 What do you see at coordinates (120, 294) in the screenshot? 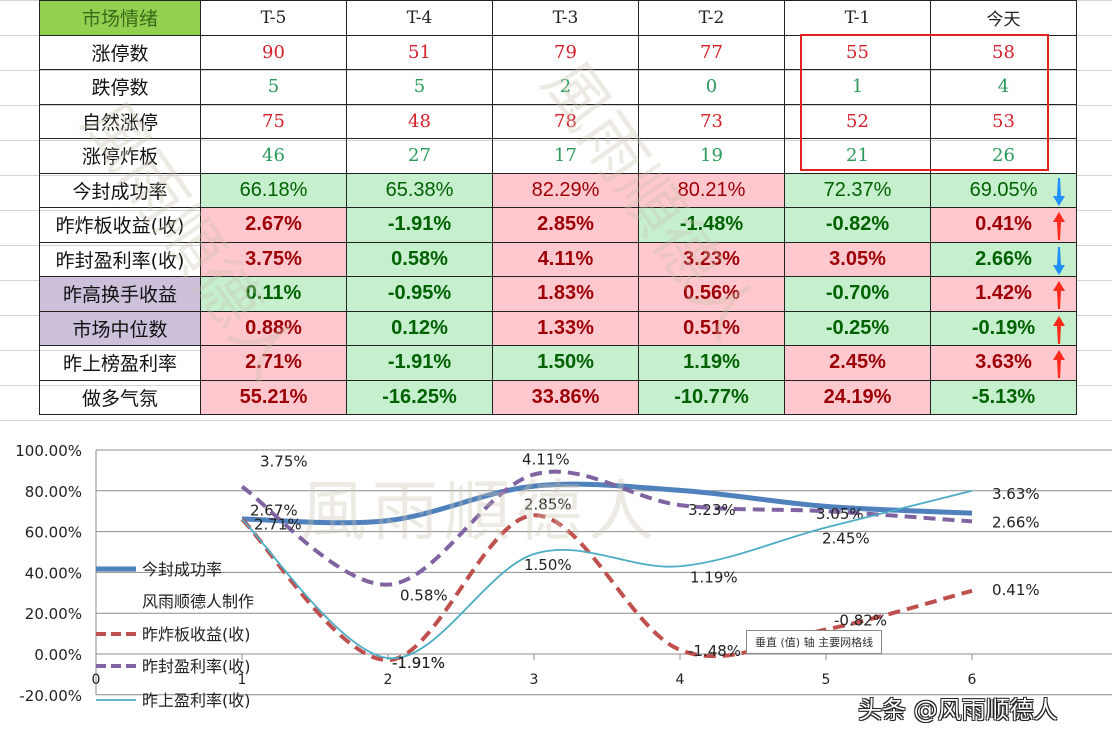
I see `row-label: 昨高换手收益` at bounding box center [120, 294].